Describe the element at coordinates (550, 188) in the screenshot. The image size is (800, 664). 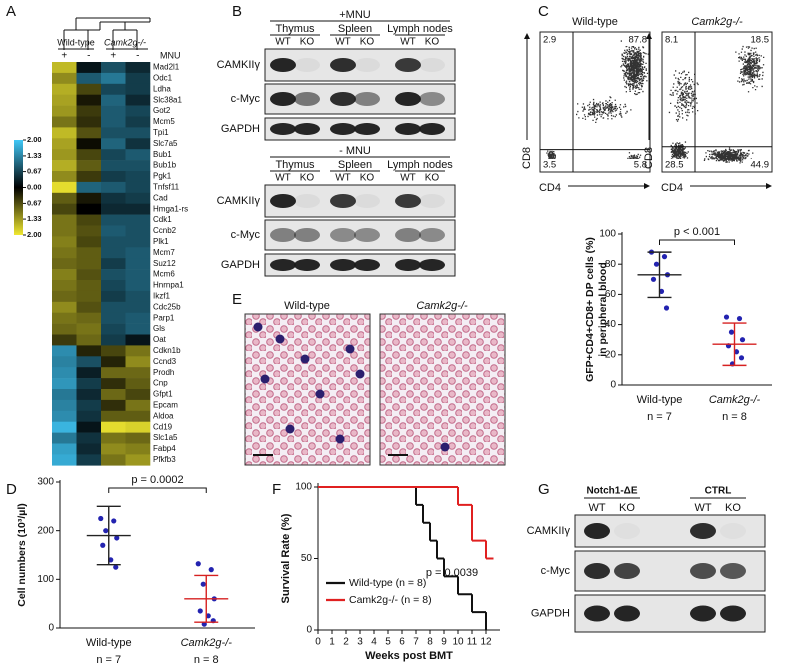
I see `axis-label: CD4` at that location.